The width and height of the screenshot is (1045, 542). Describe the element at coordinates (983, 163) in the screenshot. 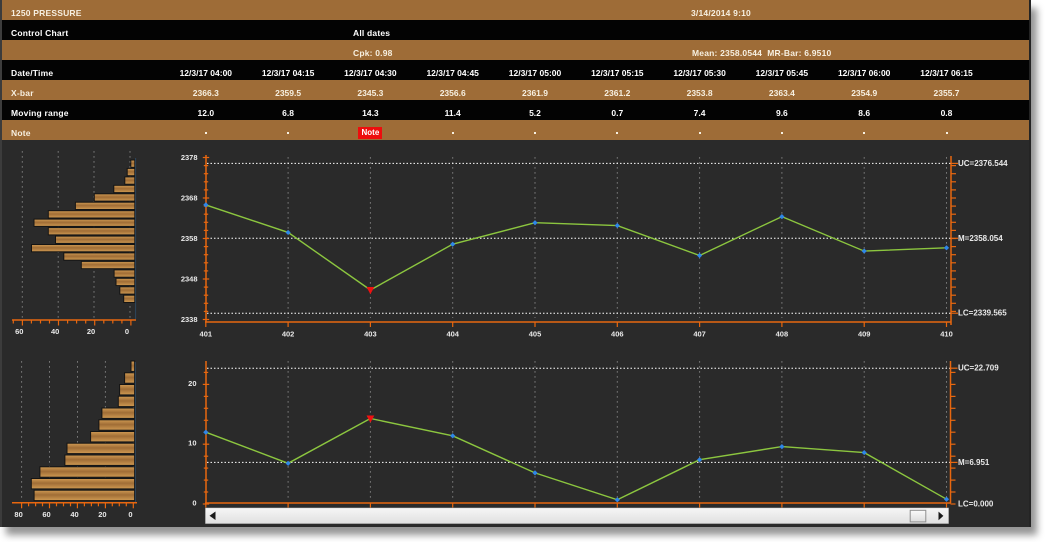

I see `svg-text: UC=2376.544` at that location.